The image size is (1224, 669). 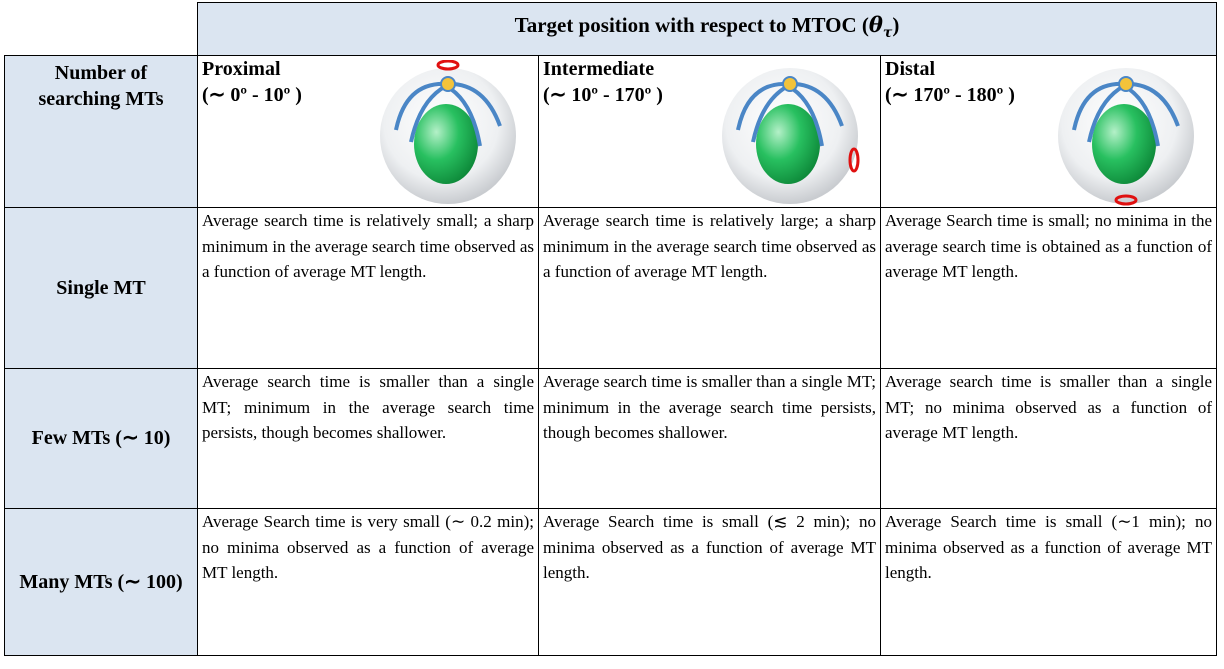 What do you see at coordinates (241, 69) in the screenshot?
I see `column-name: Proximal` at bounding box center [241, 69].